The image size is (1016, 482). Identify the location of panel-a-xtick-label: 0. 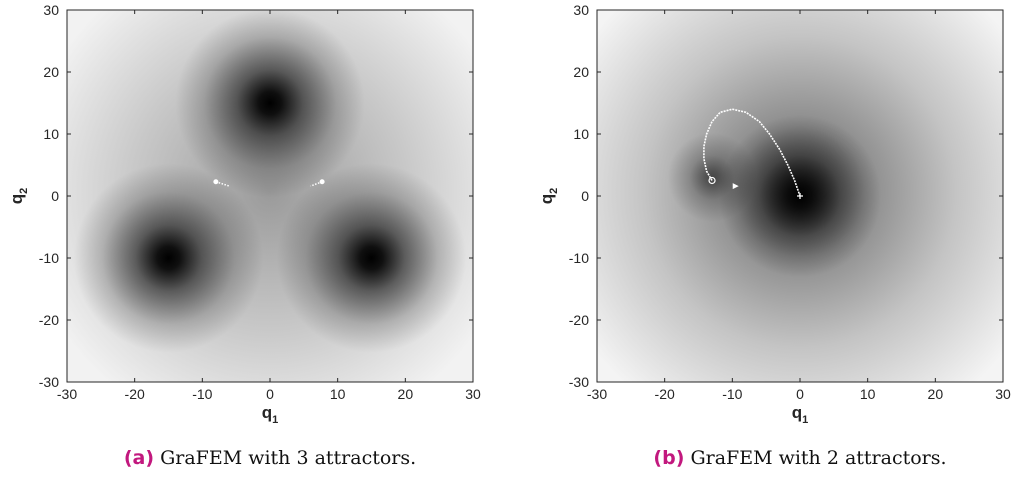
(270, 394).